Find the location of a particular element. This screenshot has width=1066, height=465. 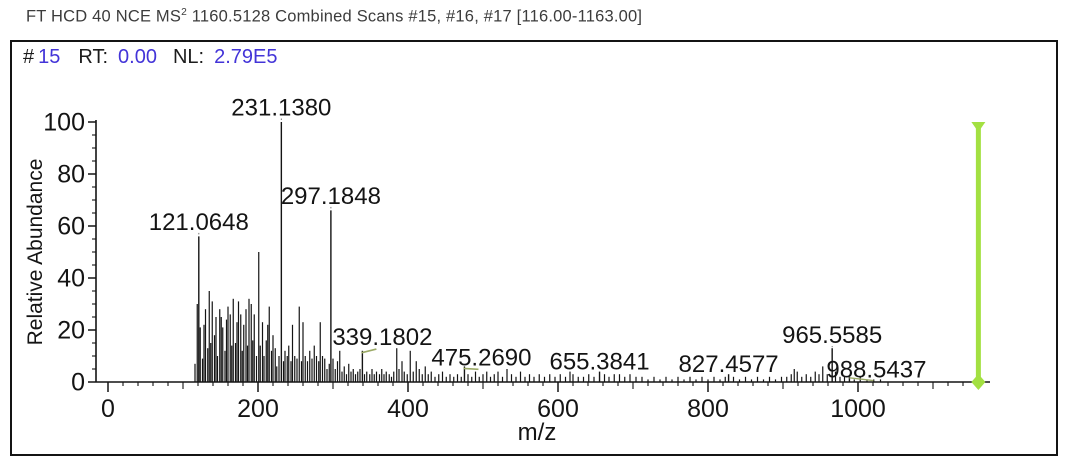

peak-label: 475.2690 is located at coordinates (481, 357).